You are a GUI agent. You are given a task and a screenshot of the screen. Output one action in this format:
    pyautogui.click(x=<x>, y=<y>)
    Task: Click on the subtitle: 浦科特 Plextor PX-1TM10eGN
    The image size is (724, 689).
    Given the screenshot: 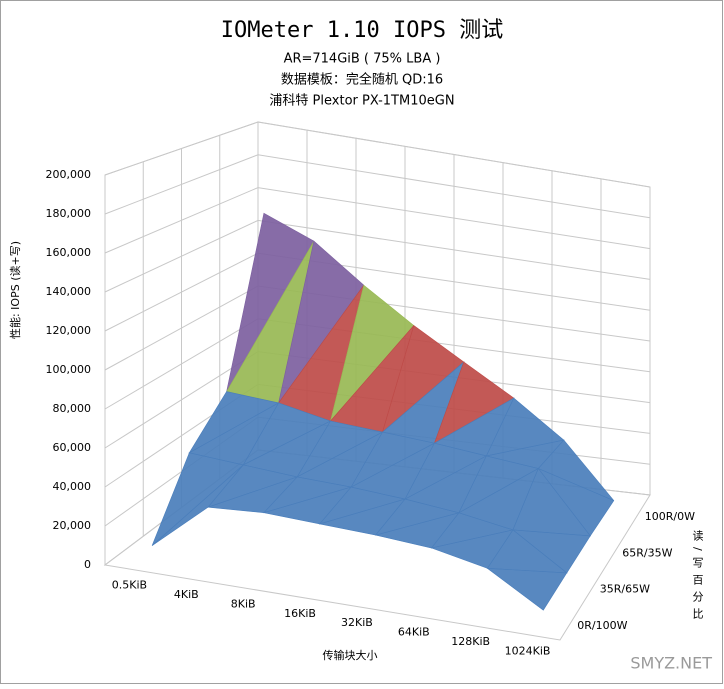 What is the action you would take?
    pyautogui.click(x=361, y=101)
    